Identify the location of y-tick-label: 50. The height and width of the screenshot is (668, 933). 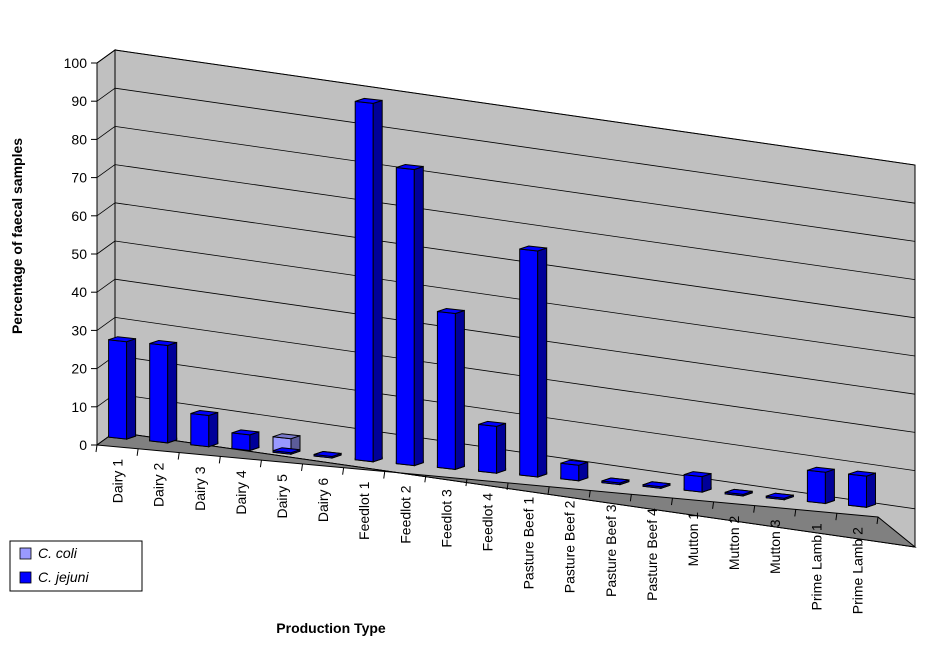
(79, 254).